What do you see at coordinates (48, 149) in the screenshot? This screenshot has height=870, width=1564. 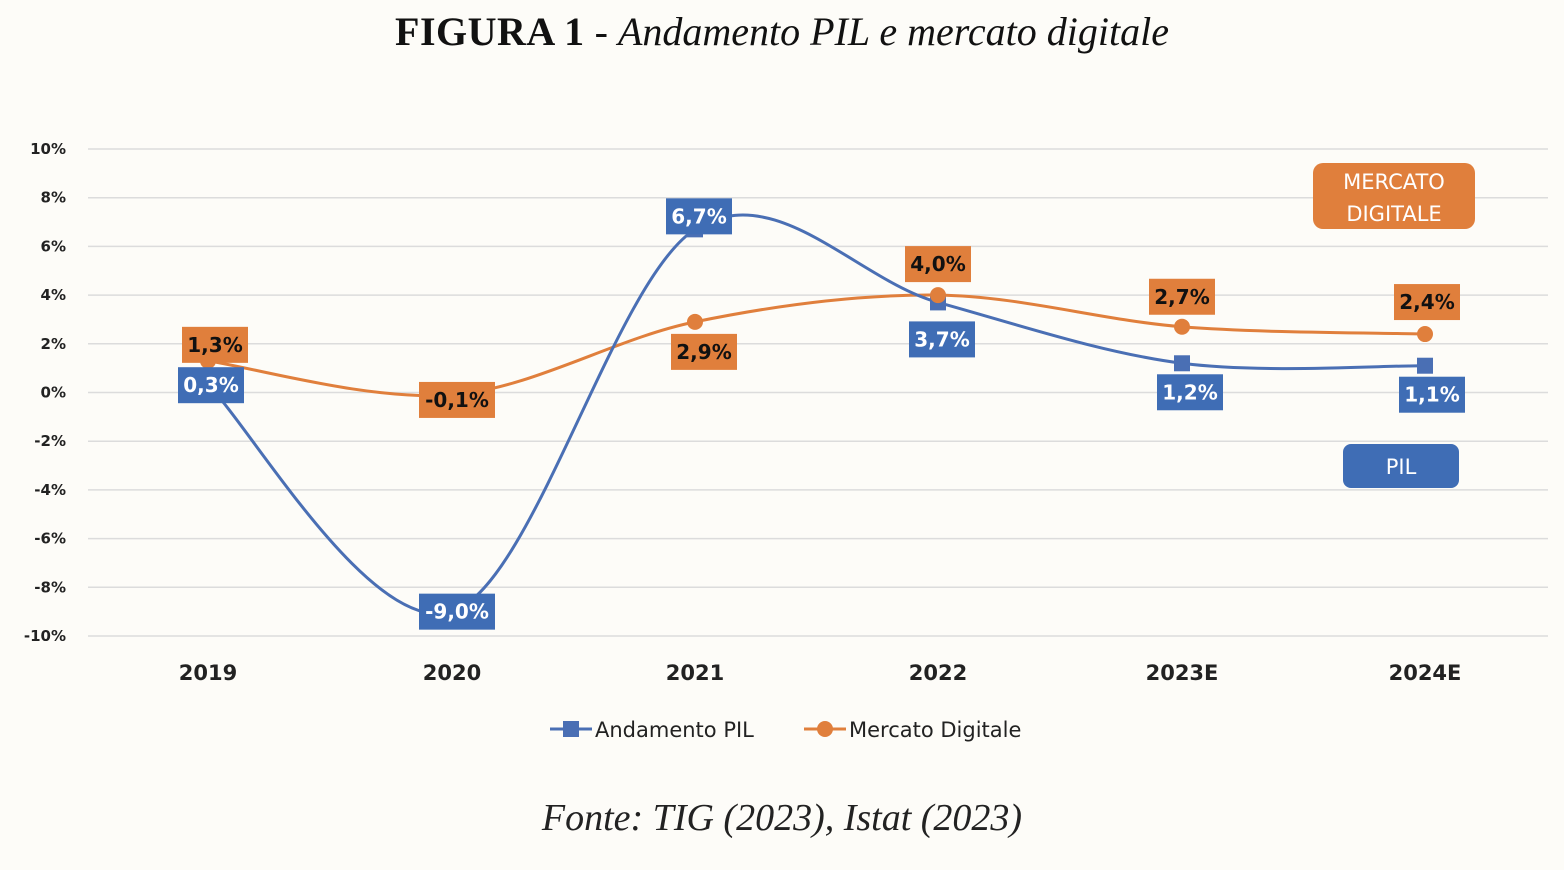 I see `y-tick-label: 10%` at bounding box center [48, 149].